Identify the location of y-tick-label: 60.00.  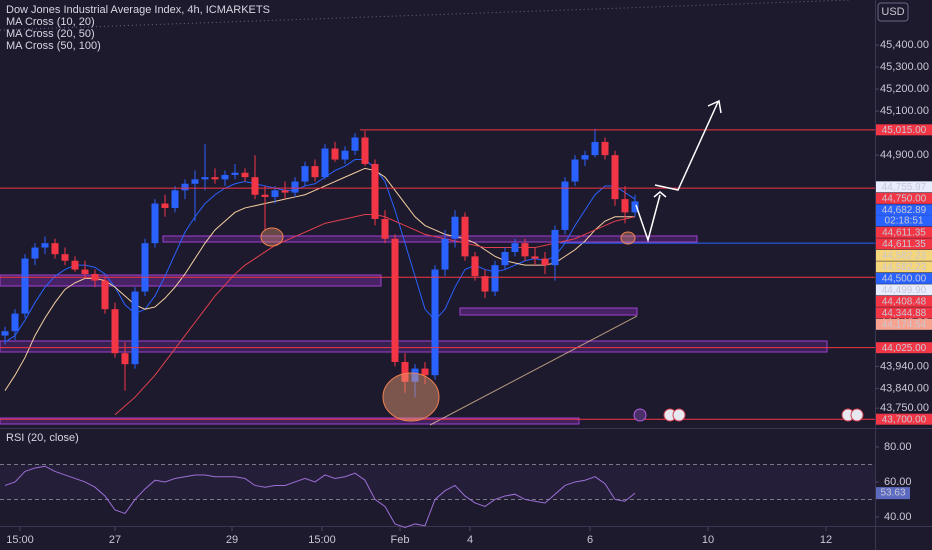
(898, 482).